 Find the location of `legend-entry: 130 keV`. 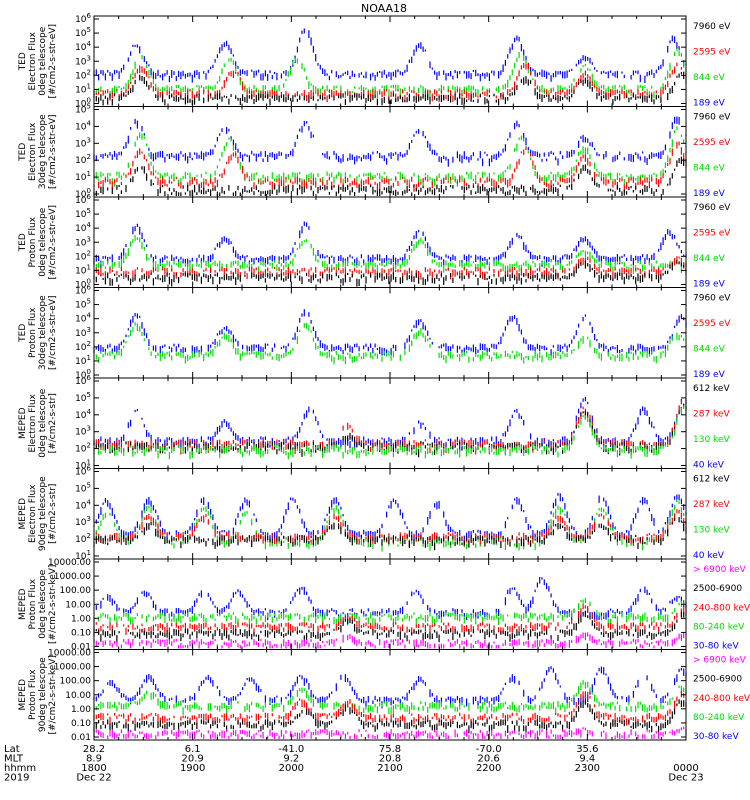

legend-entry: 130 keV is located at coordinates (711, 440).